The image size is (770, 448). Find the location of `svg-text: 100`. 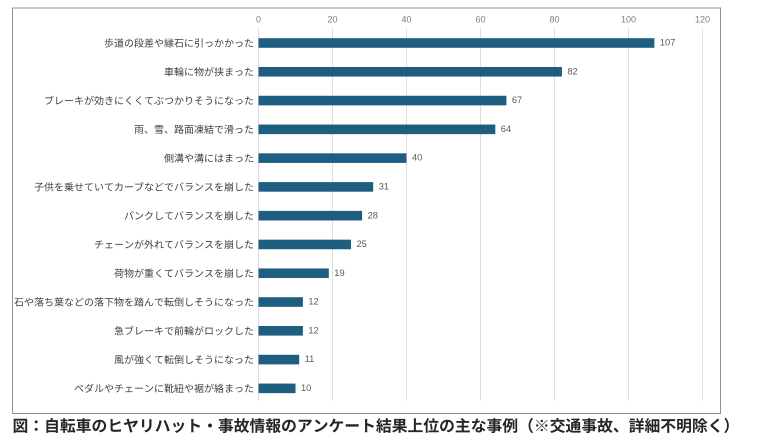

svg-text: 100 is located at coordinates (628, 19).